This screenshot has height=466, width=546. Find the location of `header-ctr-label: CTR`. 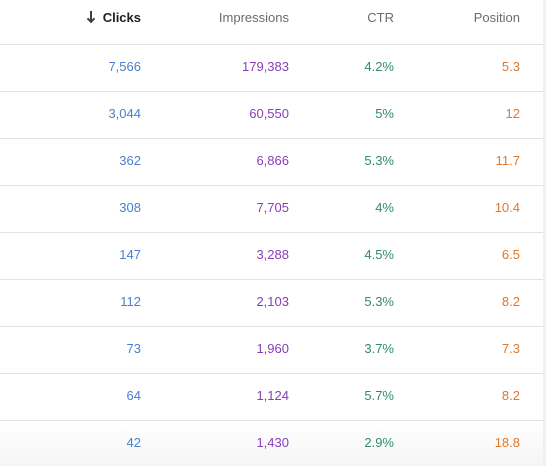

header-ctr-label: CTR is located at coordinates (380, 17).